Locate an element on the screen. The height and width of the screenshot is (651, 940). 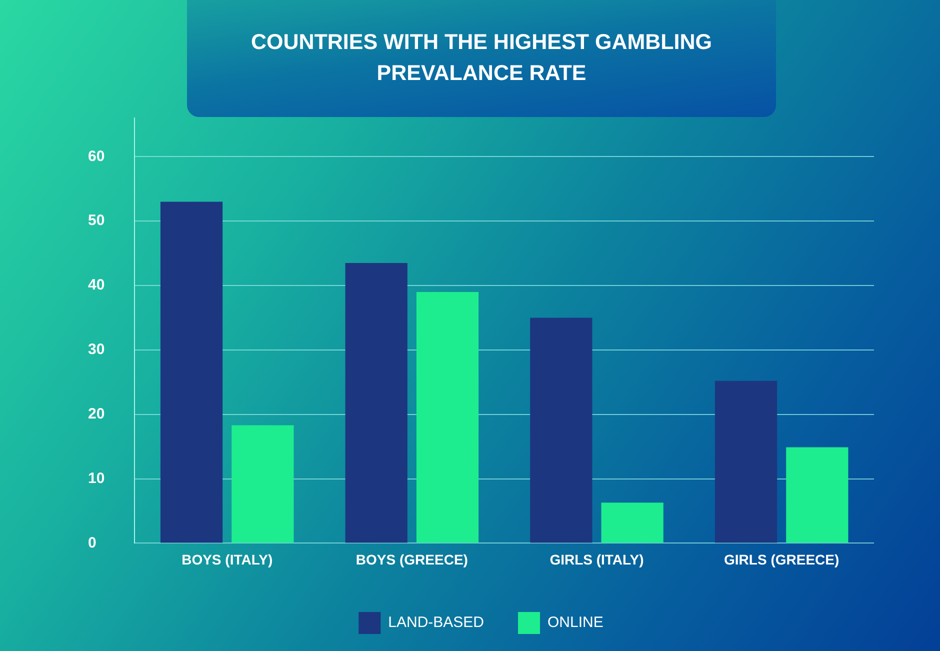
y-tick-label: 20 is located at coordinates (96, 413).